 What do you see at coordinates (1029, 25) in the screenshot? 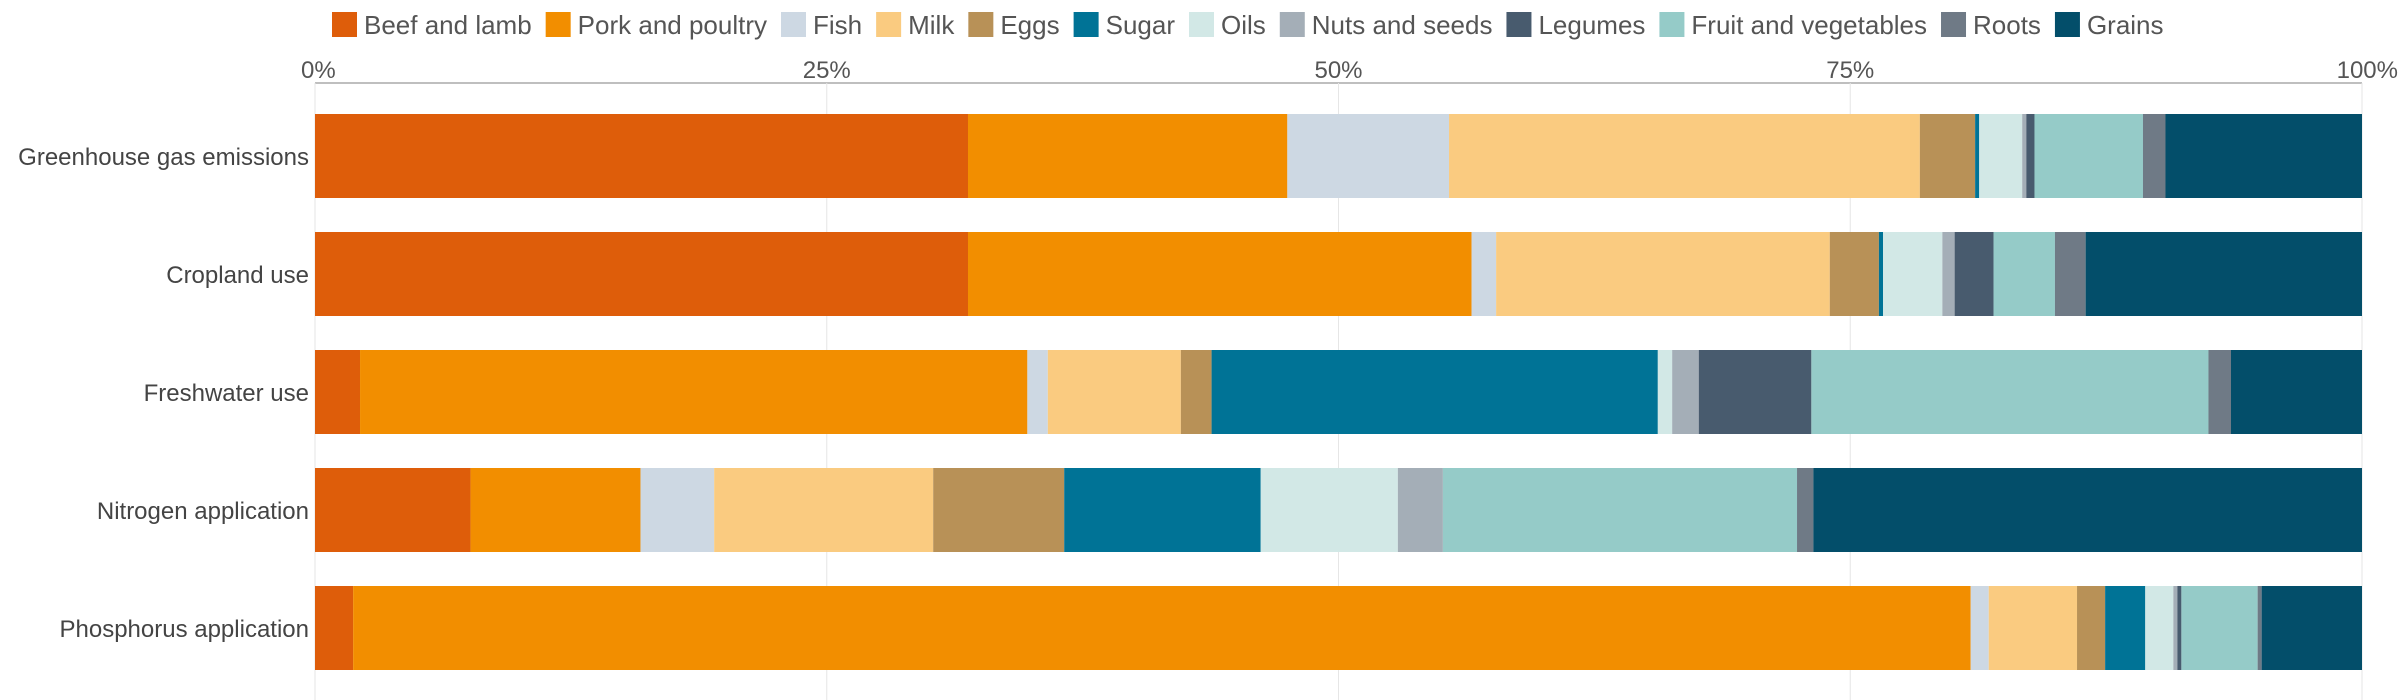
I see `legend-label: Eggs` at bounding box center [1029, 25].